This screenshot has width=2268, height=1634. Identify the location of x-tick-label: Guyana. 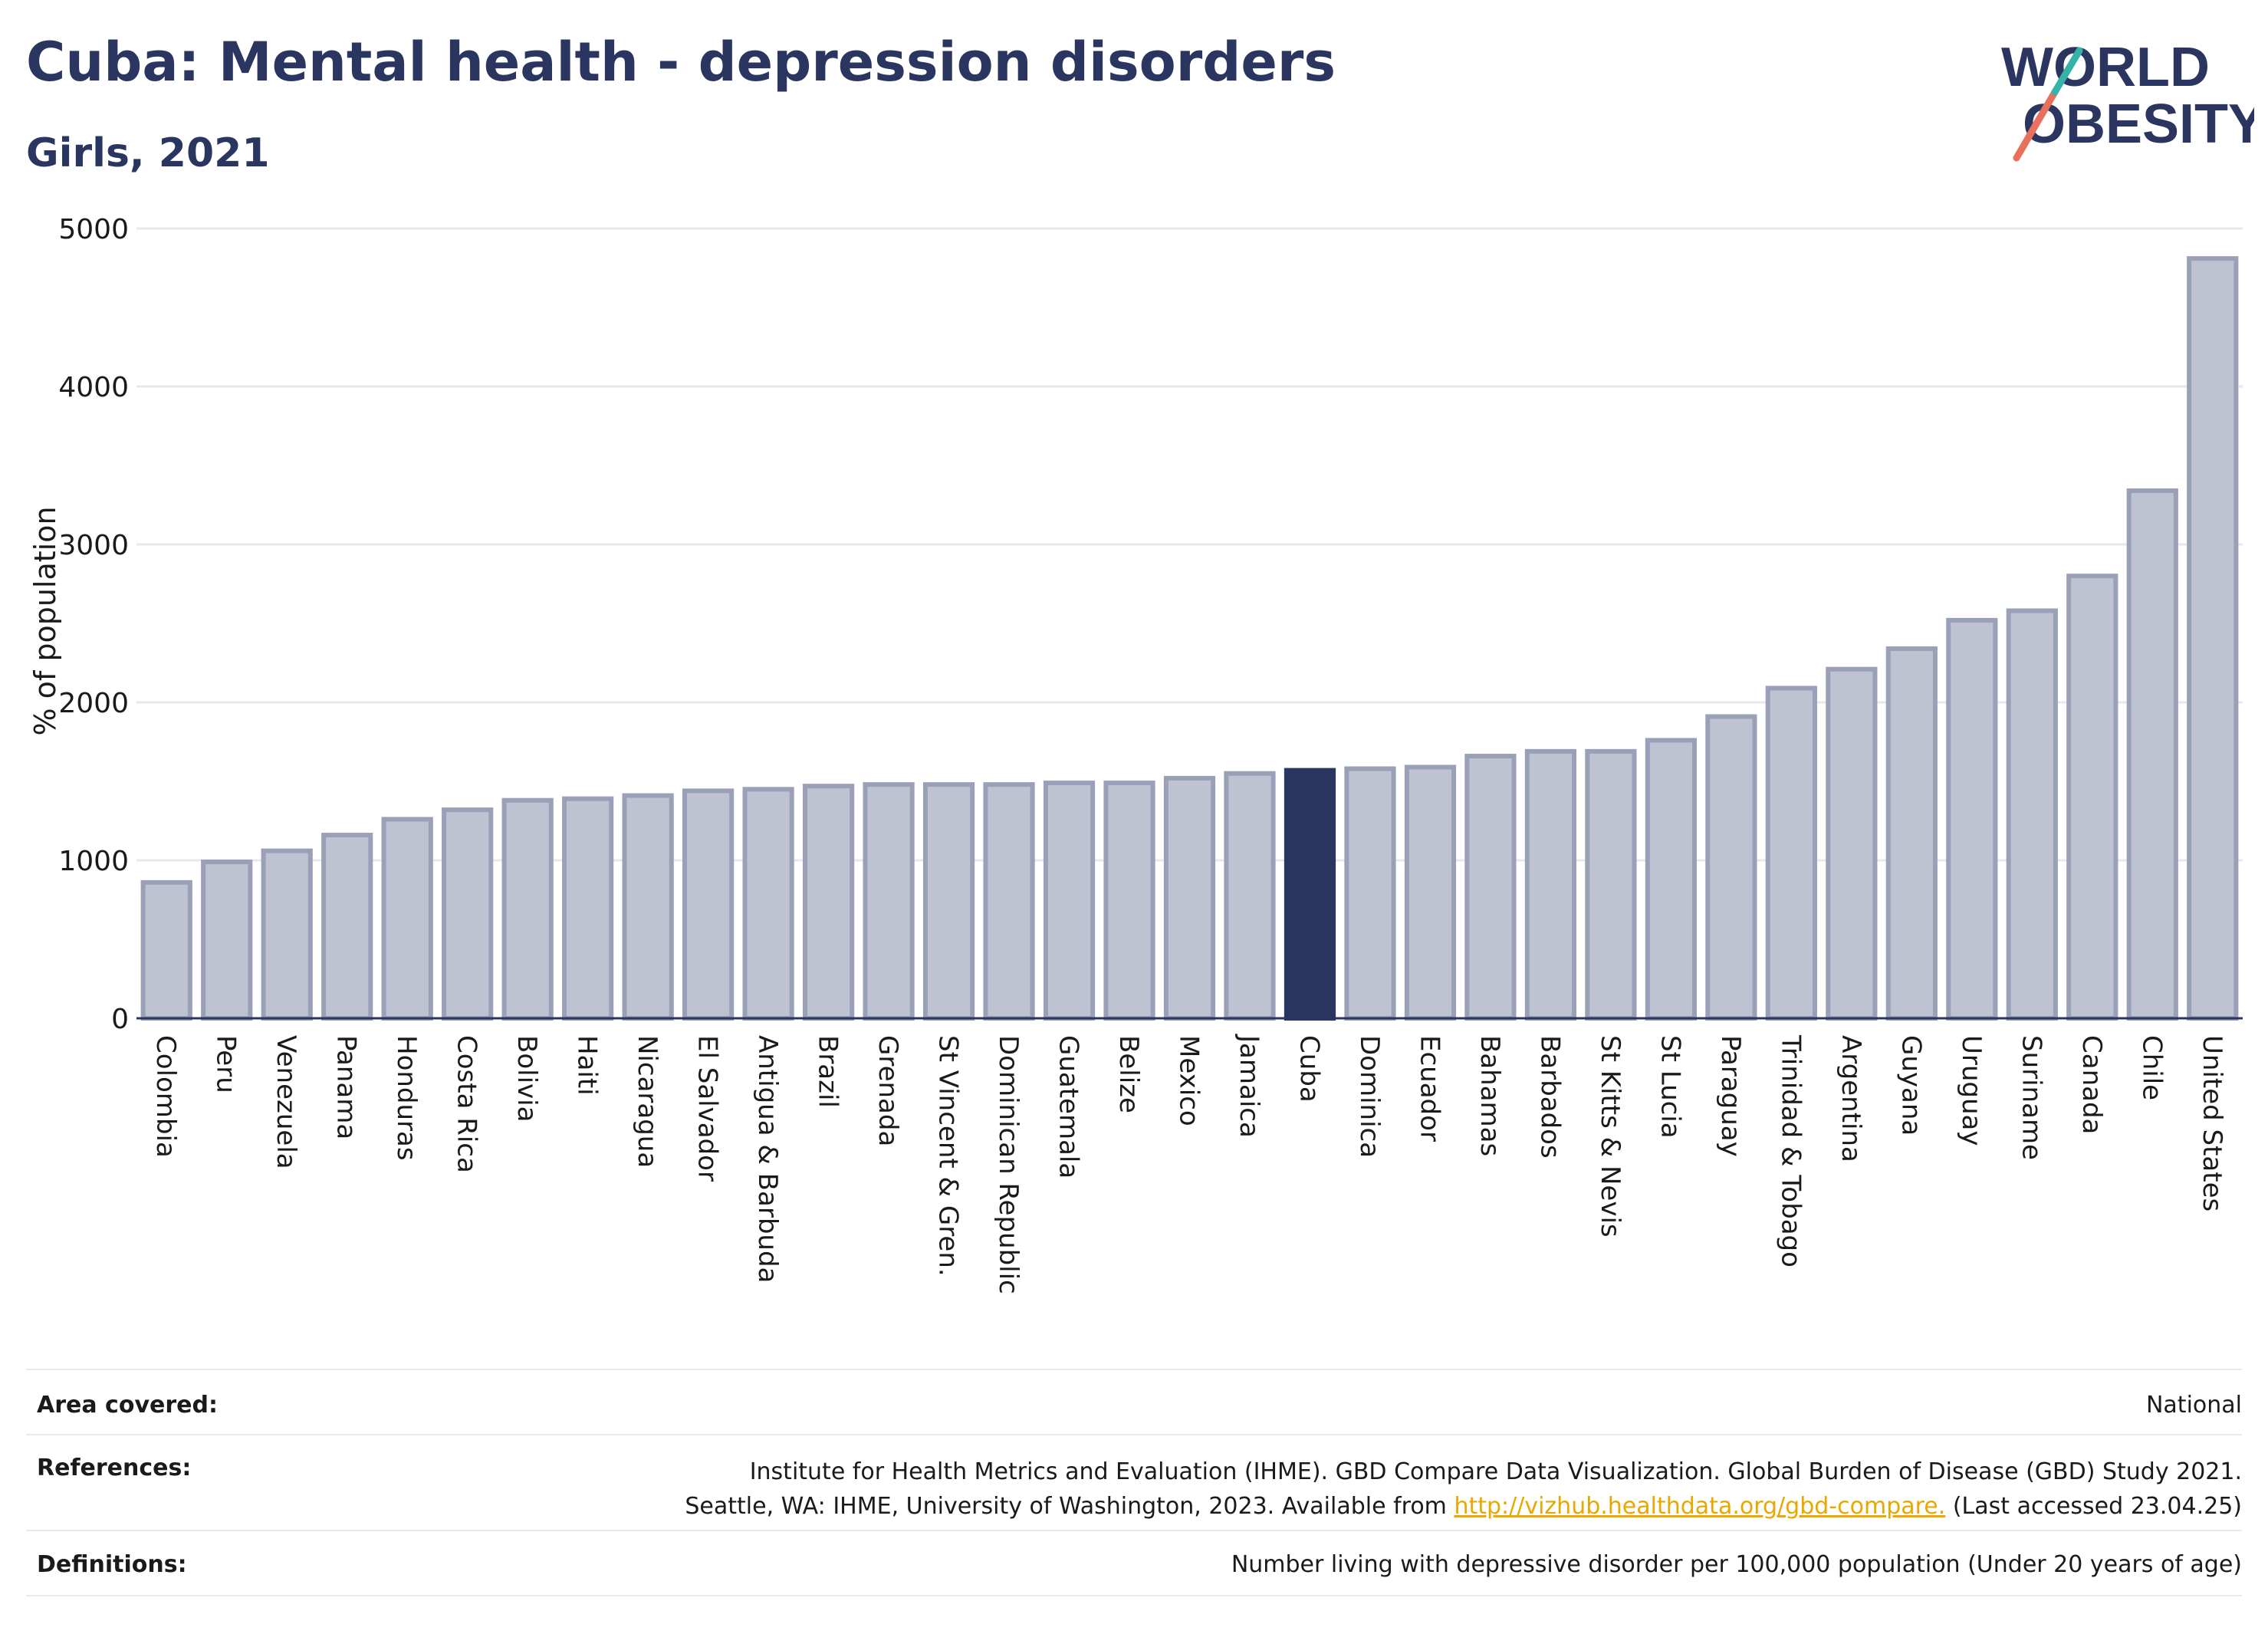
(1910, 1086).